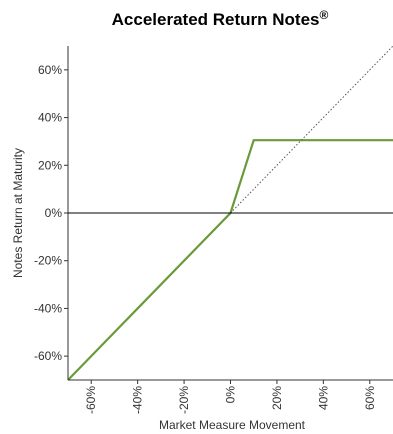 The height and width of the screenshot is (434, 393). I want to click on y-axis-label: Notes Return at Maturity, so click(18, 213).